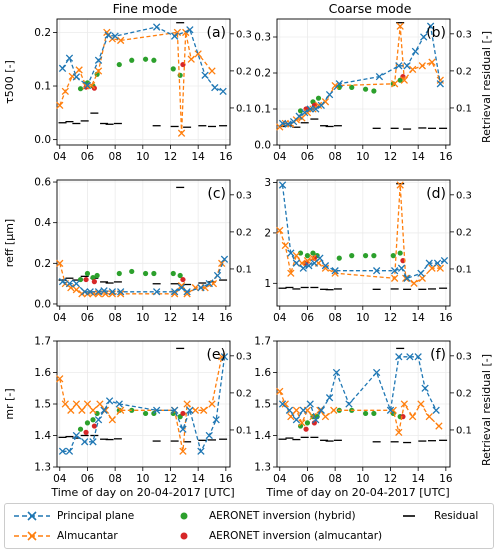 Image resolution: width=500 pixels, height=553 pixels. What do you see at coordinates (9, 243) in the screenshot?
I see `y-axis-title: reff [µm]` at bounding box center [9, 243].